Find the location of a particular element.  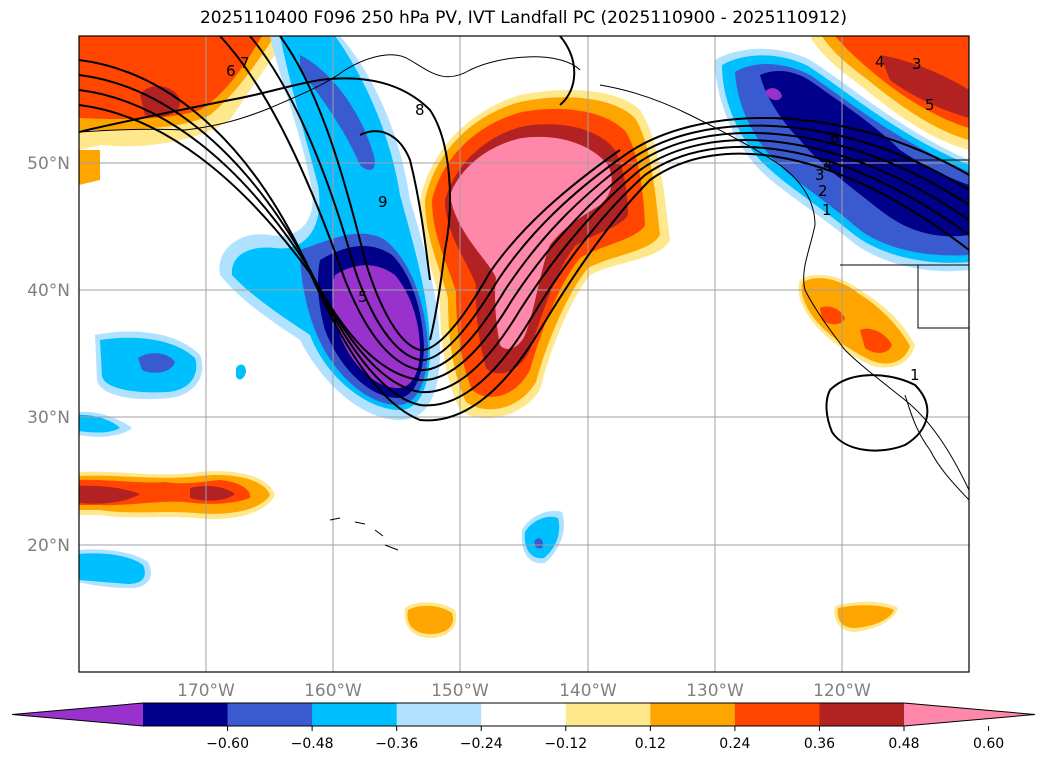

colorbar-tick-label: 0.24 is located at coordinates (734, 744).